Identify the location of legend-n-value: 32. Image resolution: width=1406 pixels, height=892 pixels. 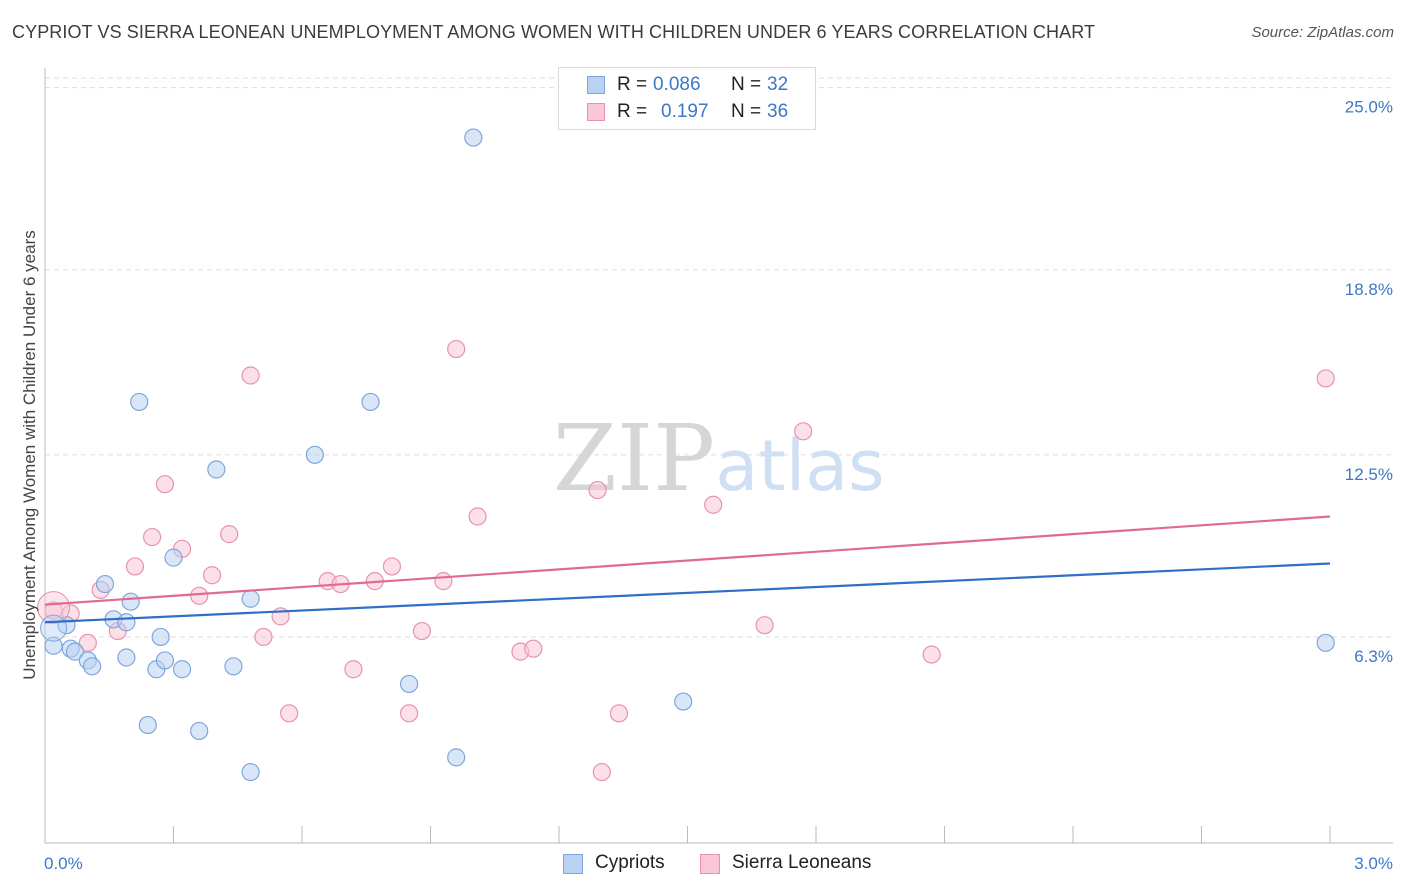
(778, 84).